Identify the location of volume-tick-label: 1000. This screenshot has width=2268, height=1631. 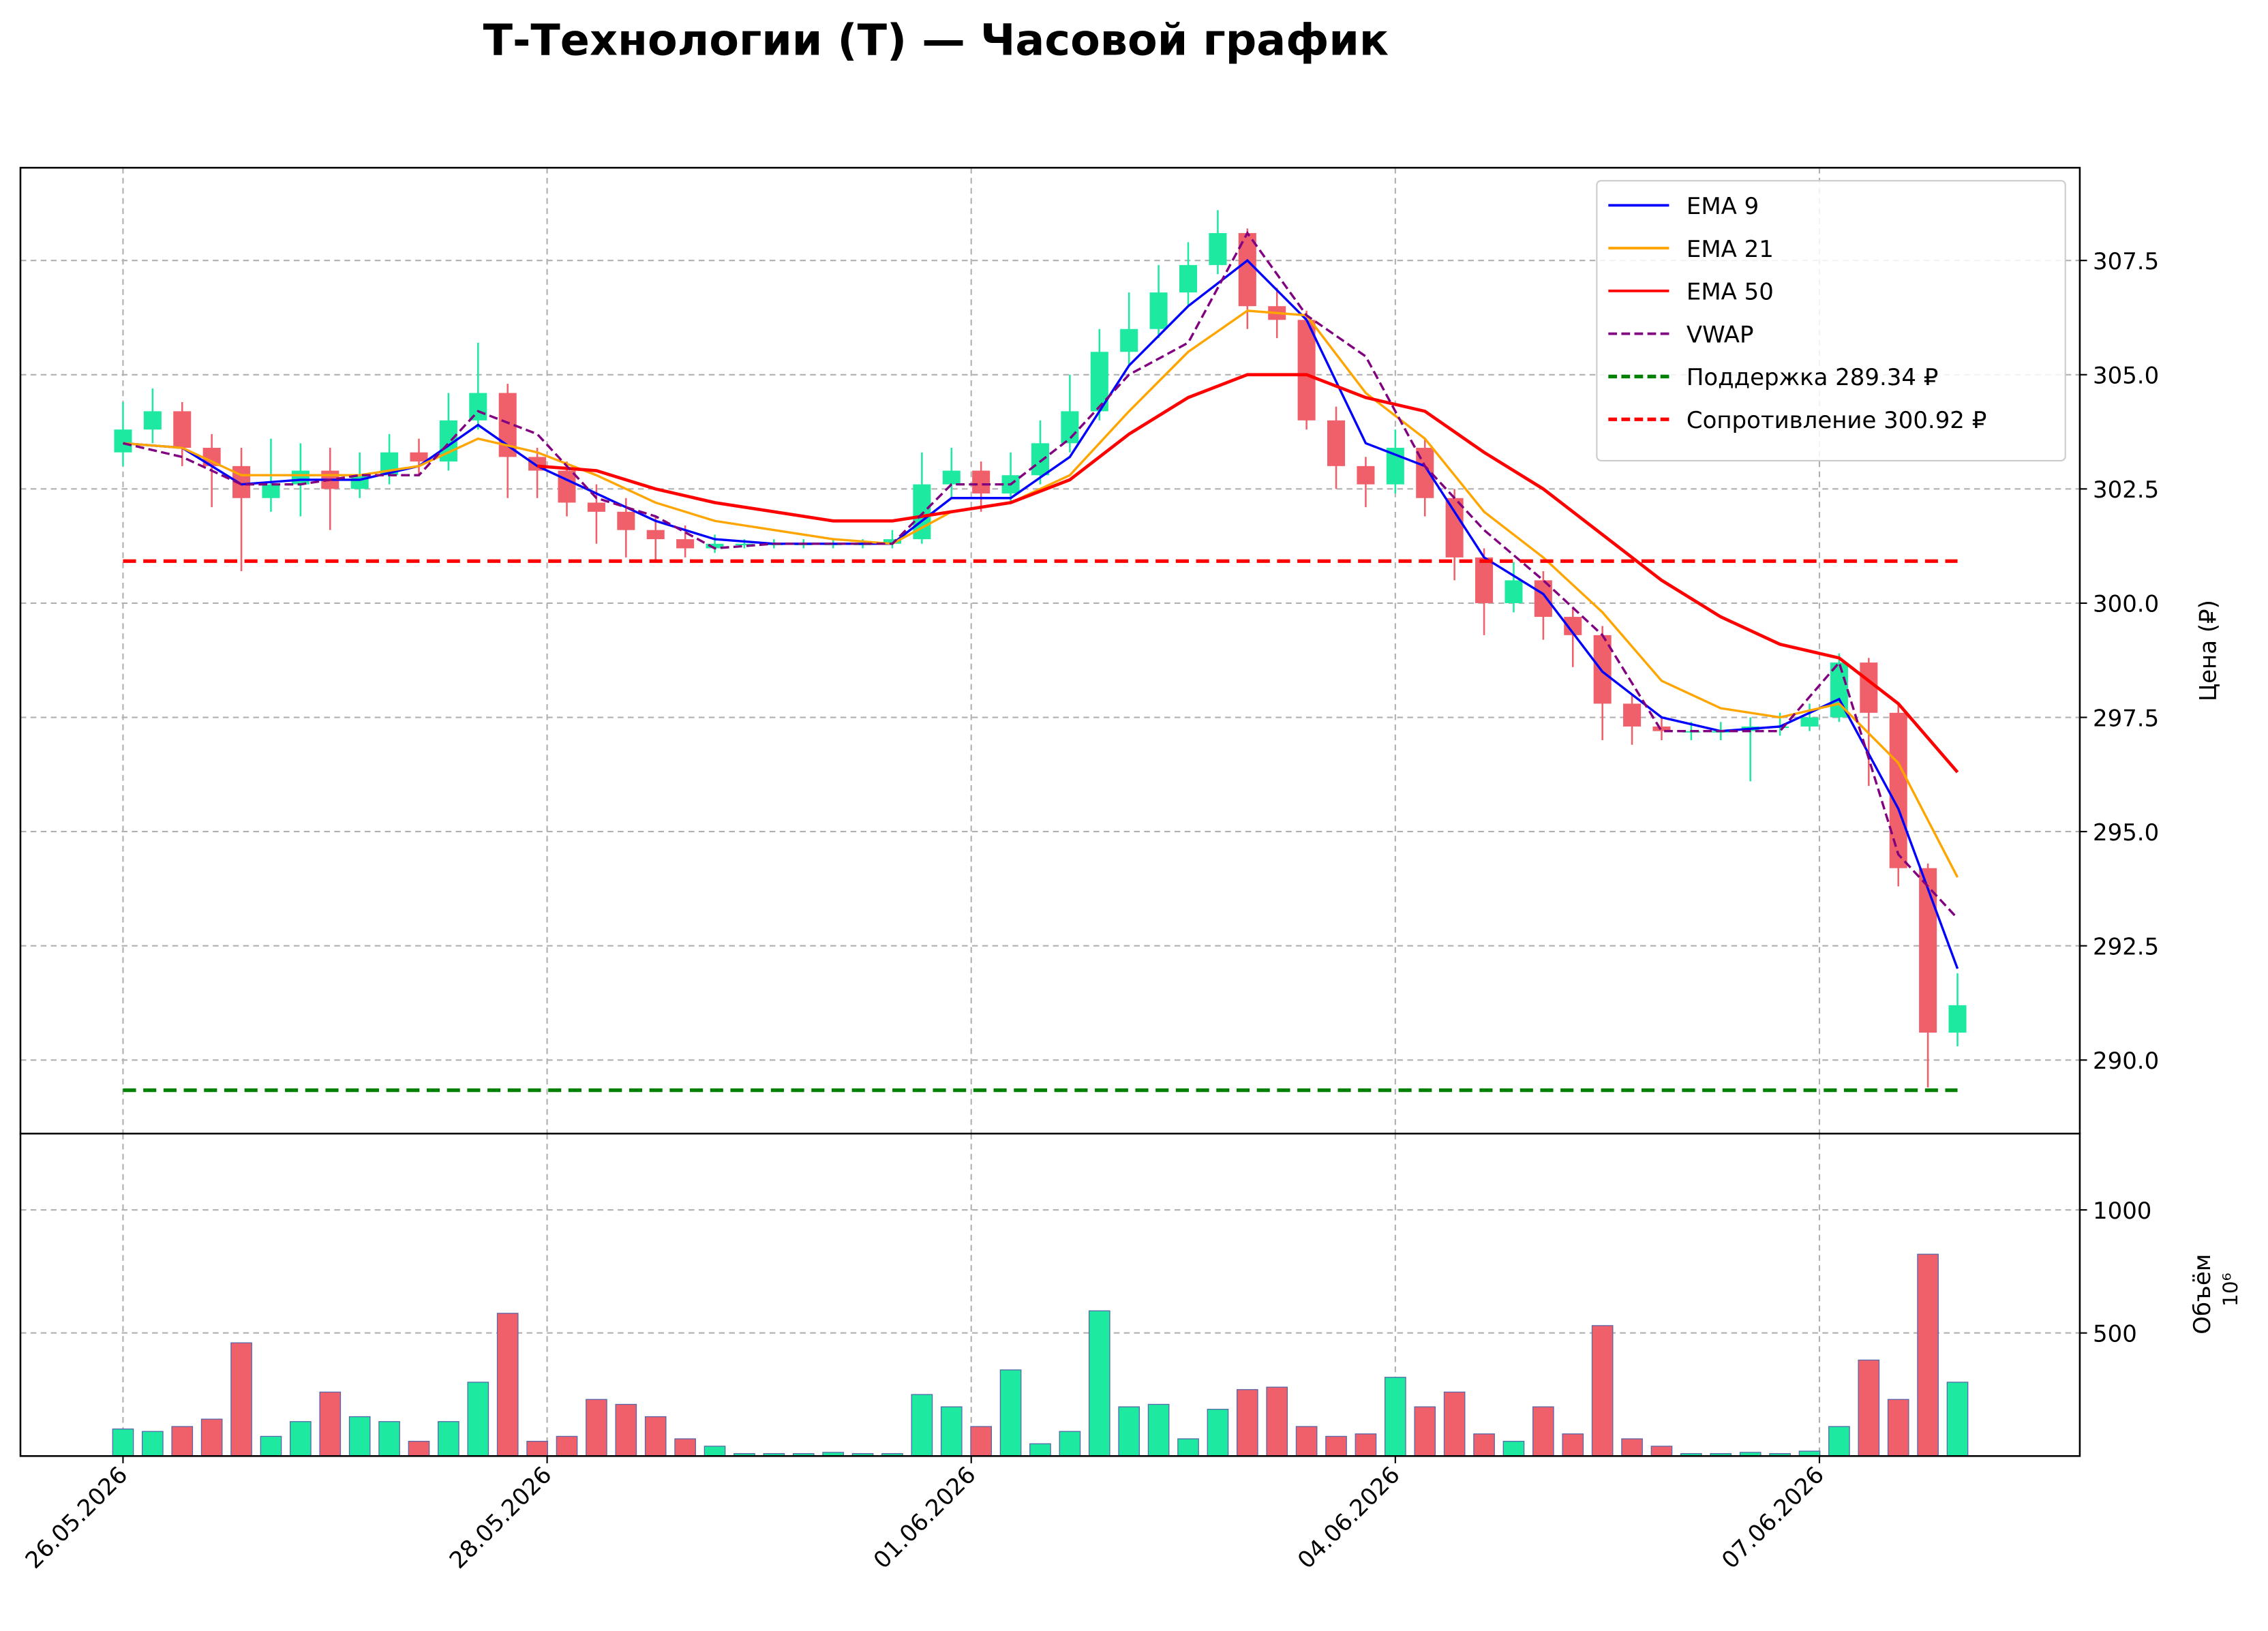
(2122, 1211).